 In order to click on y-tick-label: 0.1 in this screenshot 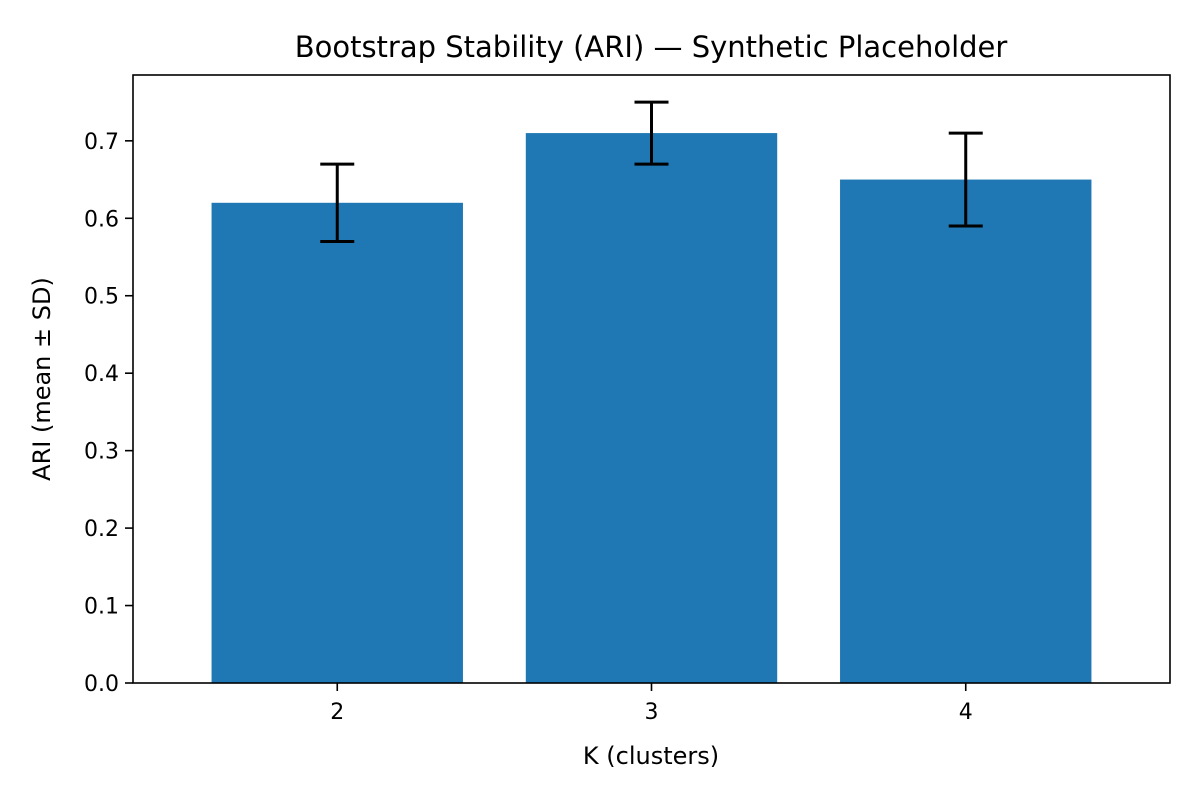, I will do `click(101, 607)`.